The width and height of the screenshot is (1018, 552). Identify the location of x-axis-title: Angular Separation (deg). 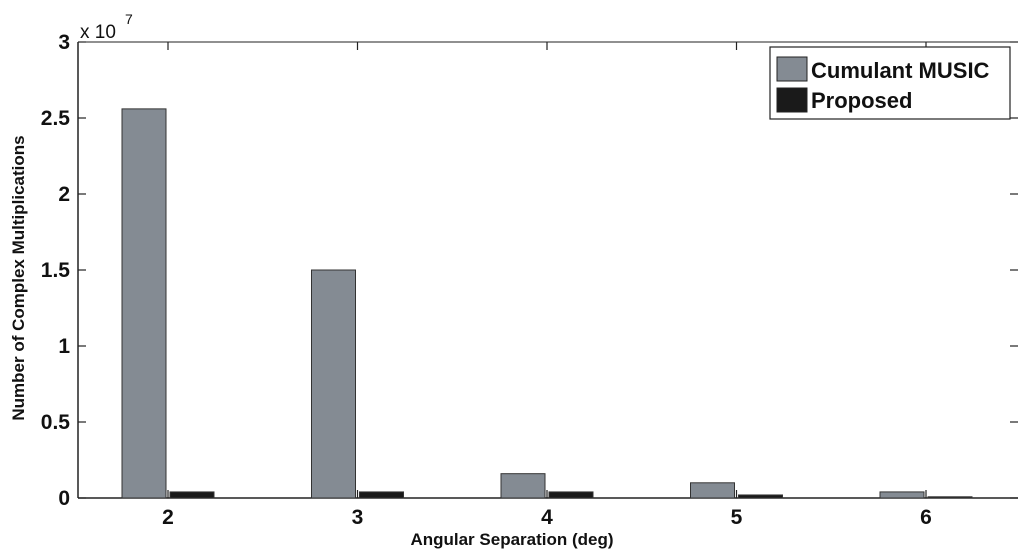
(511, 539).